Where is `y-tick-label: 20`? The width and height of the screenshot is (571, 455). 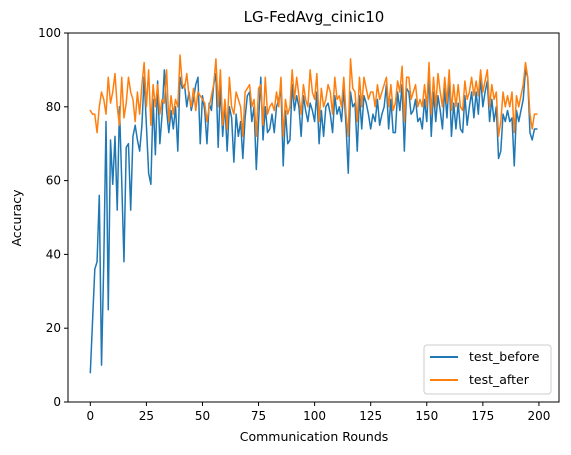 y-tick-label: 20 is located at coordinates (53, 328).